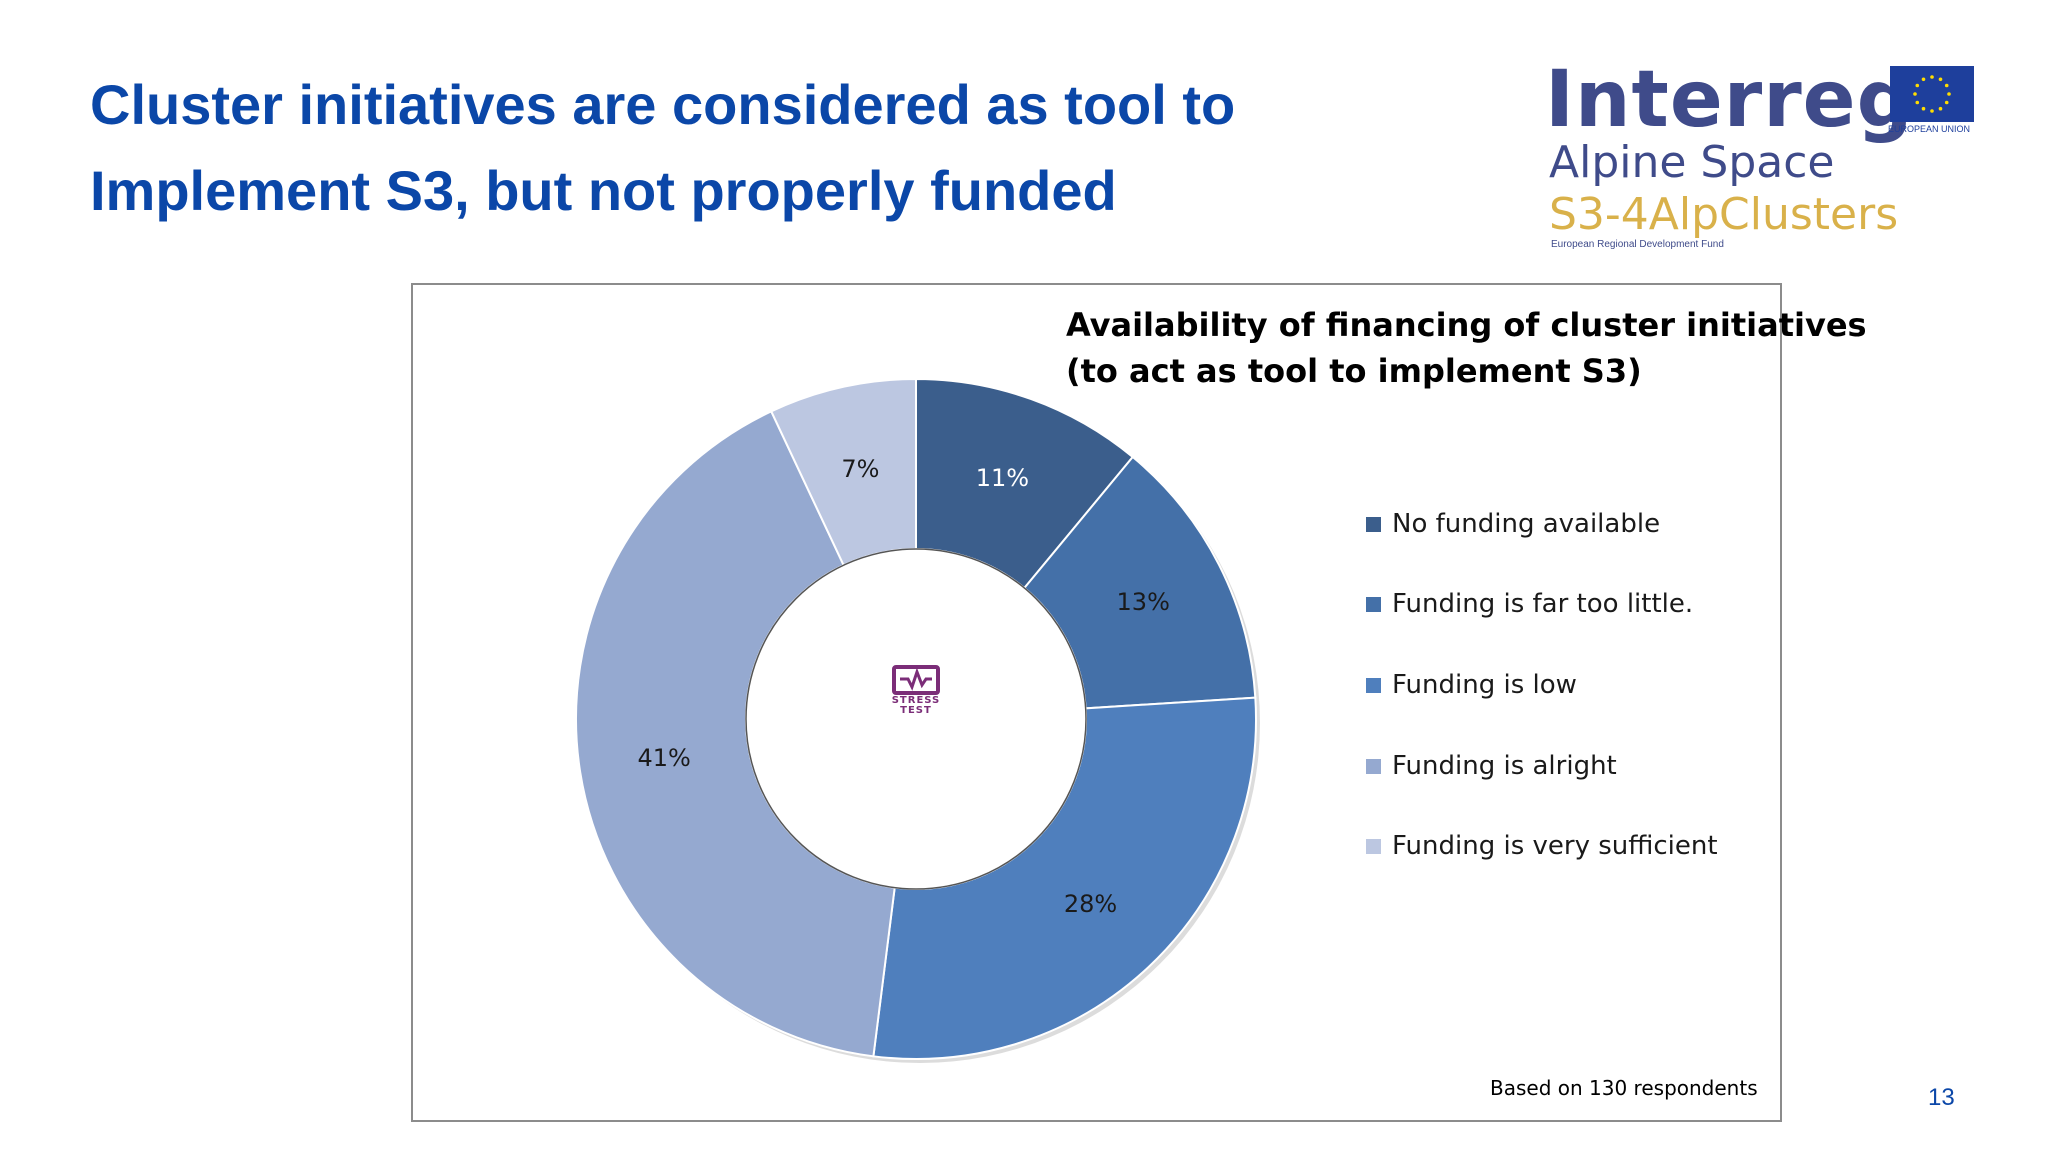 Image resolution: width=2048 pixels, height=1152 pixels. Describe the element at coordinates (1724, 214) in the screenshot. I see `logo-project: S3-4AlpClusters` at that location.